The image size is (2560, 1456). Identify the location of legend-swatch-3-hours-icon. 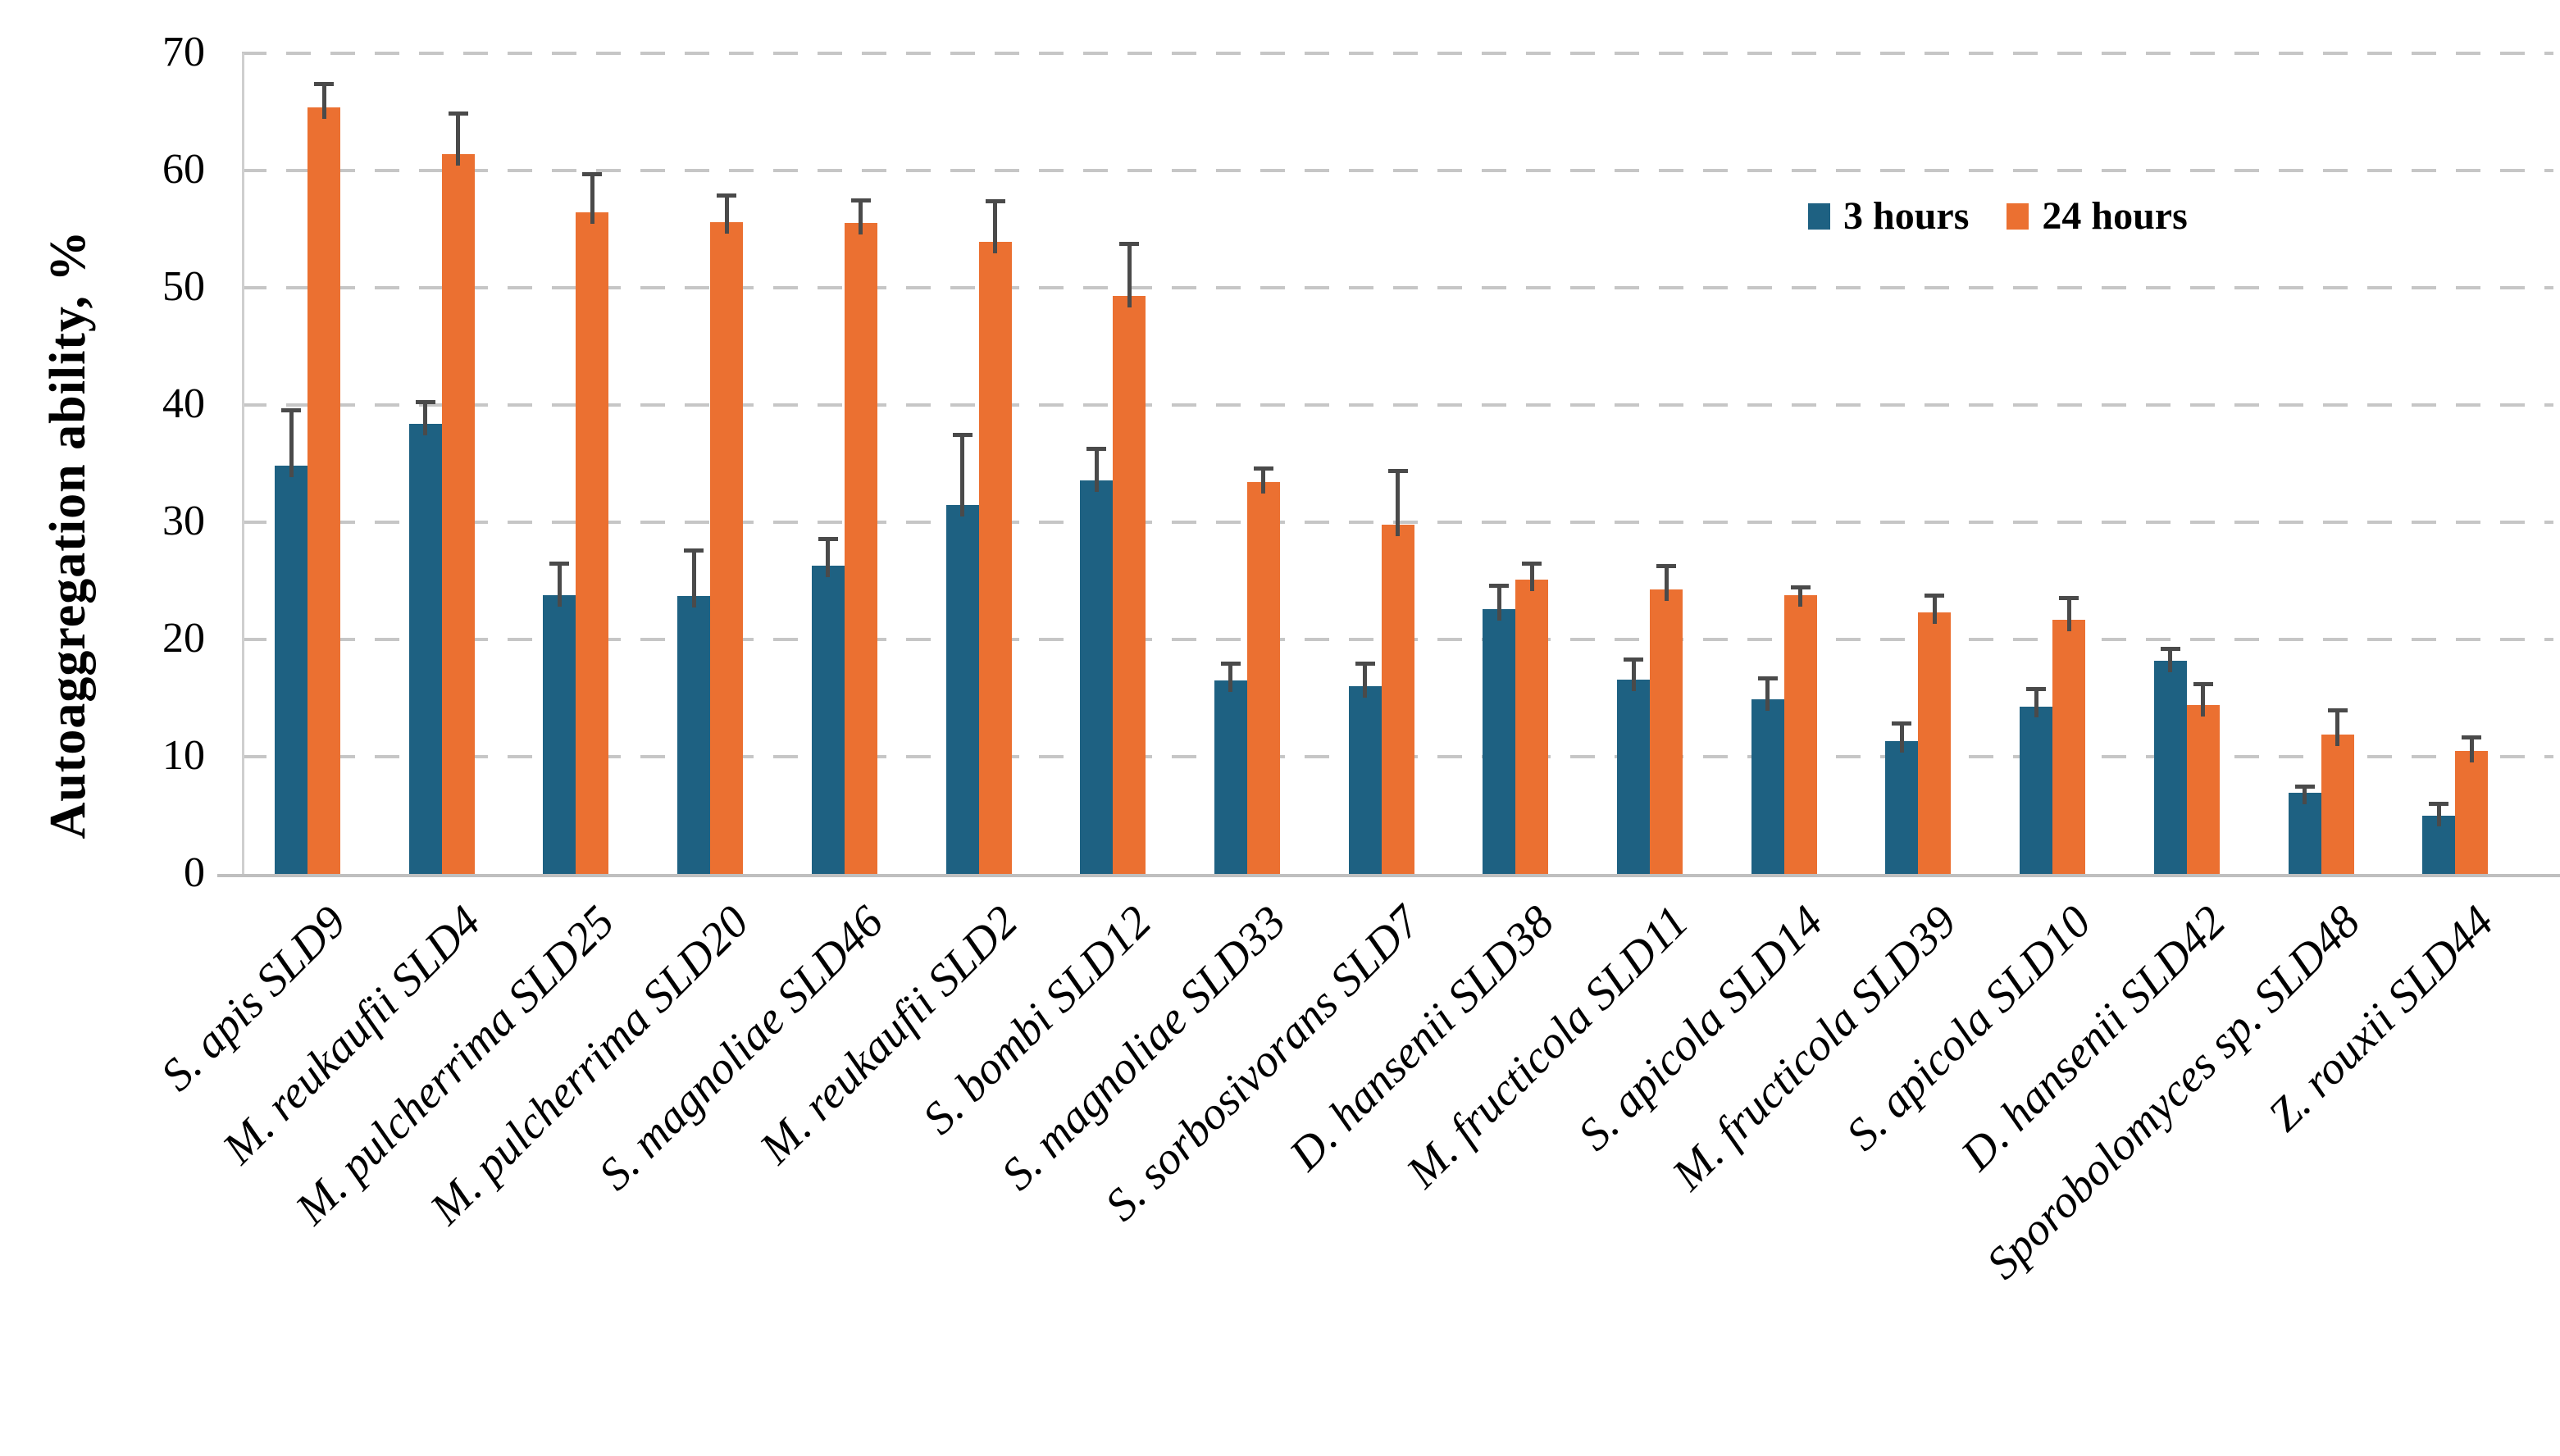
(1819, 217).